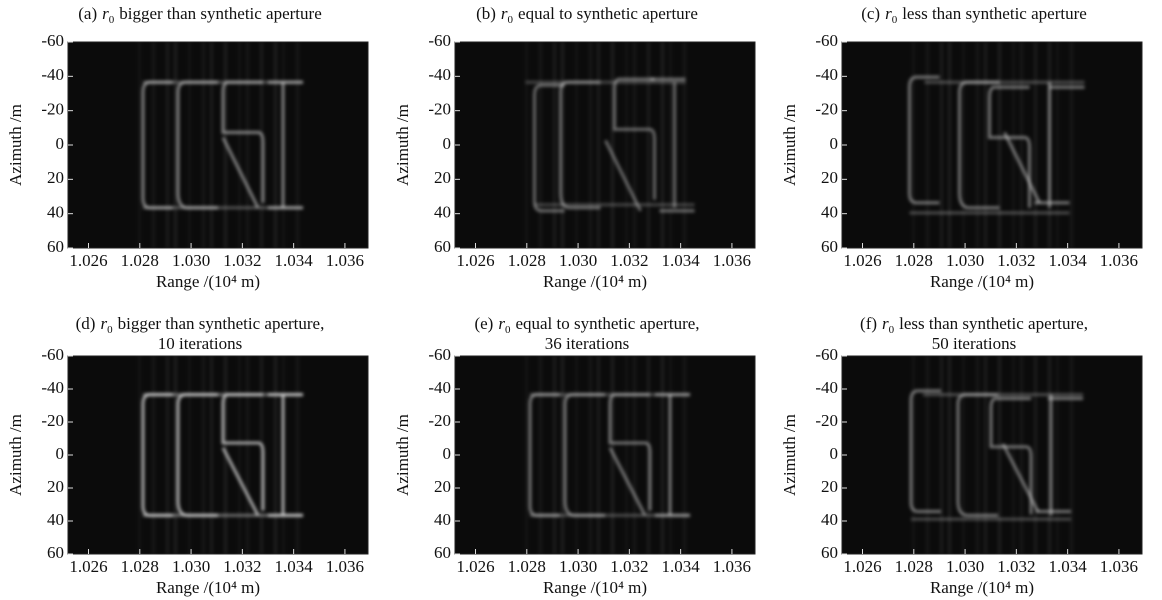 The width and height of the screenshot is (1162, 600). Describe the element at coordinates (475, 566) in the screenshot. I see `x-tick-label: 1.026` at that location.